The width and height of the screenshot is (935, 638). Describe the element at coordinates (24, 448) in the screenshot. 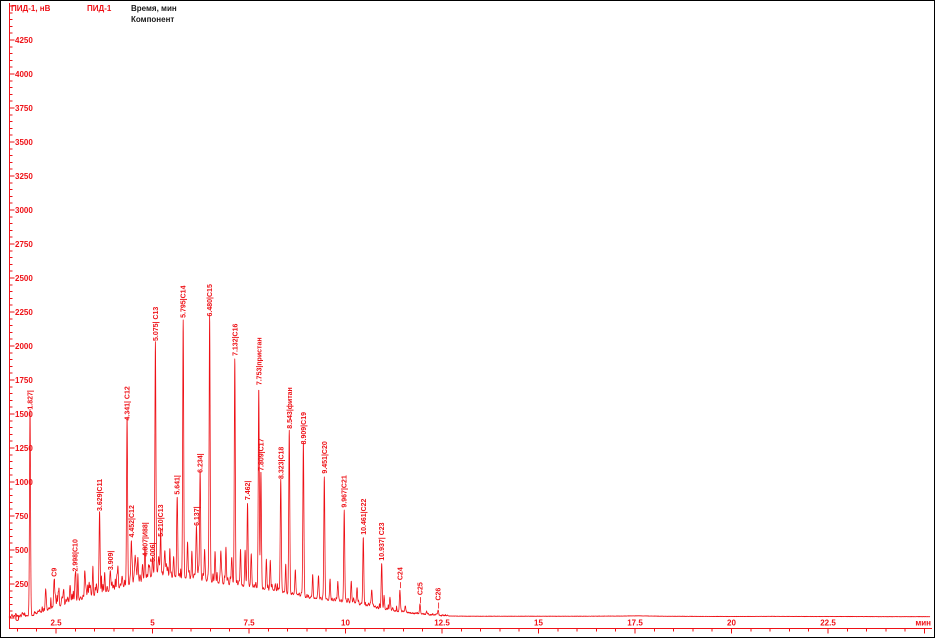

I see `svg-text: 1250` at that location.